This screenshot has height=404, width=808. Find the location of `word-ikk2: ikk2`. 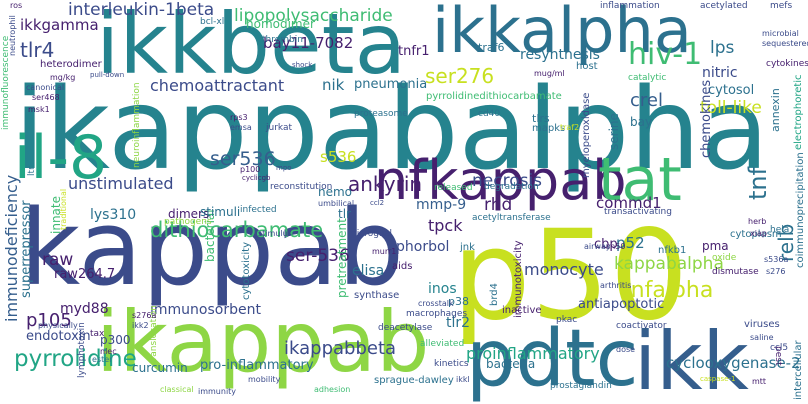

word-ikk2: ikk2 is located at coordinates (140, 325).